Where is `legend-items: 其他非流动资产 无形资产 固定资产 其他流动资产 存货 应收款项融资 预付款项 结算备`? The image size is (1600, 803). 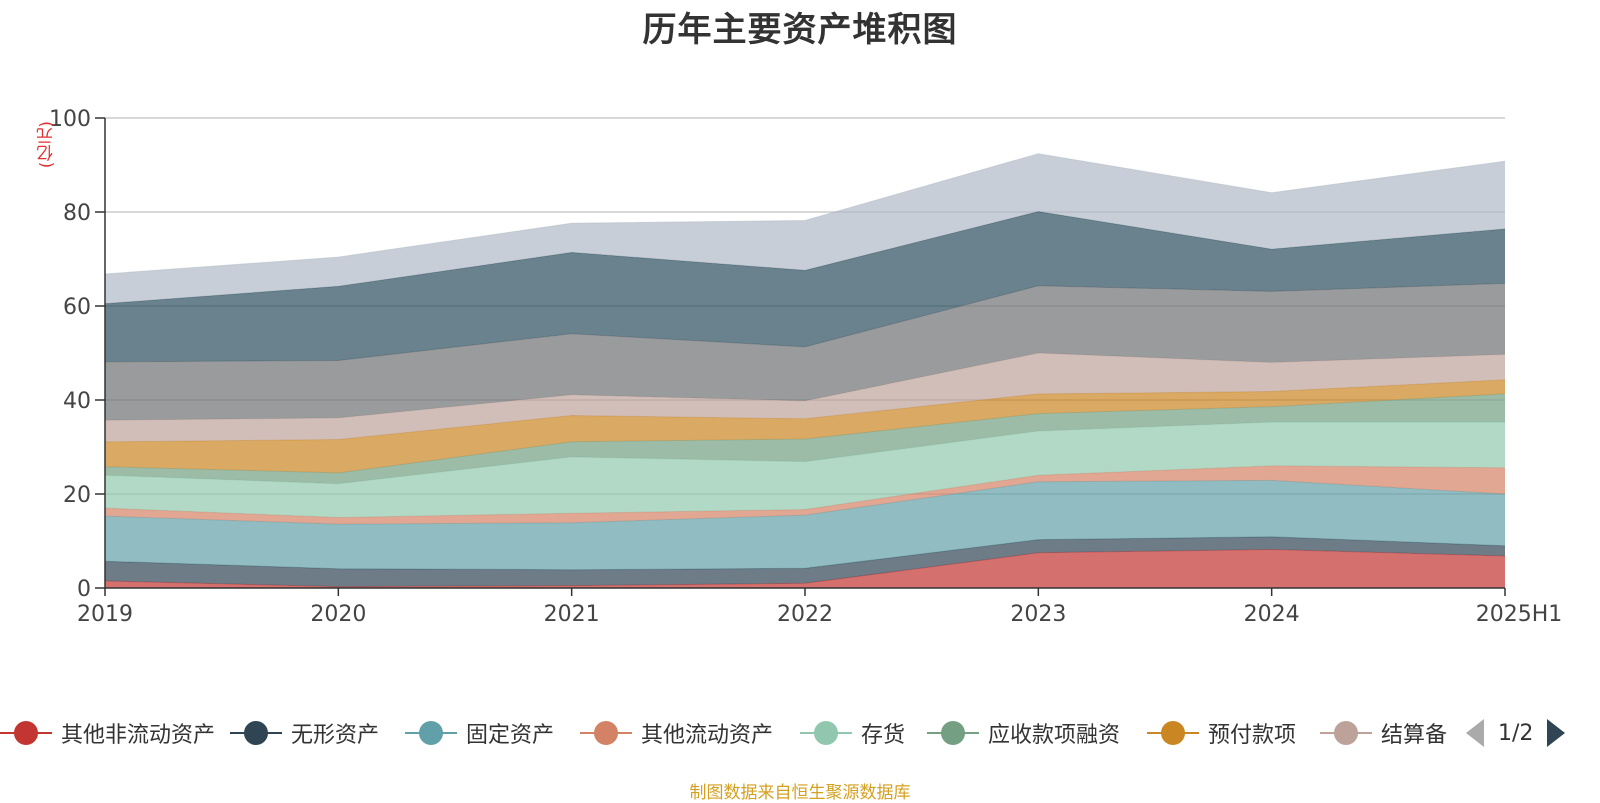 legend-items: 其他非流动资产 无形资产 固定资产 其他流动资产 存货 应收款项融资 预付款项 结算备 is located at coordinates (727, 735).